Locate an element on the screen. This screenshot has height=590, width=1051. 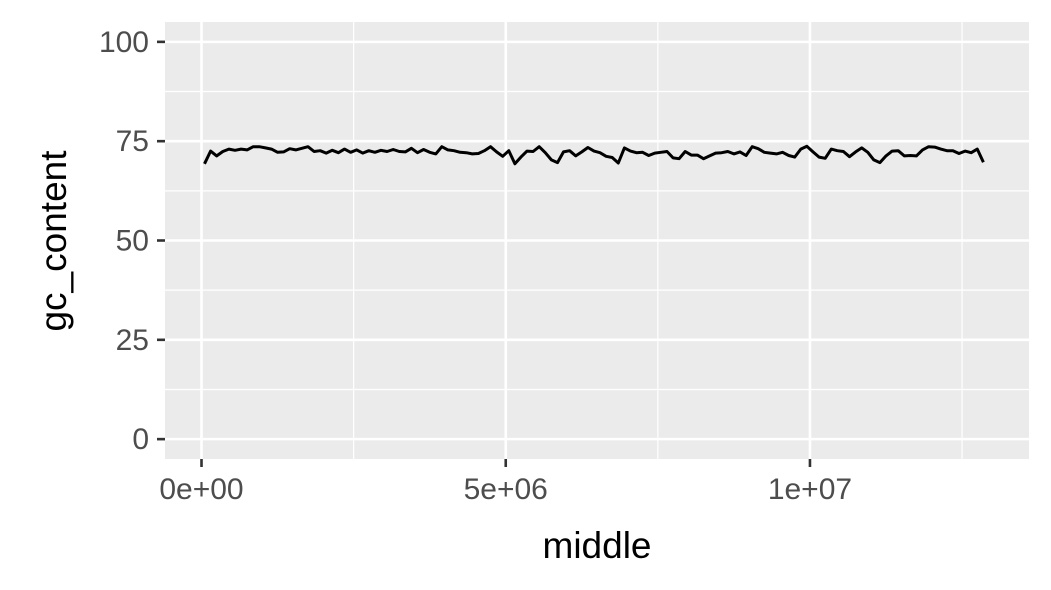
y-tick-label: 0 is located at coordinates (140, 439).